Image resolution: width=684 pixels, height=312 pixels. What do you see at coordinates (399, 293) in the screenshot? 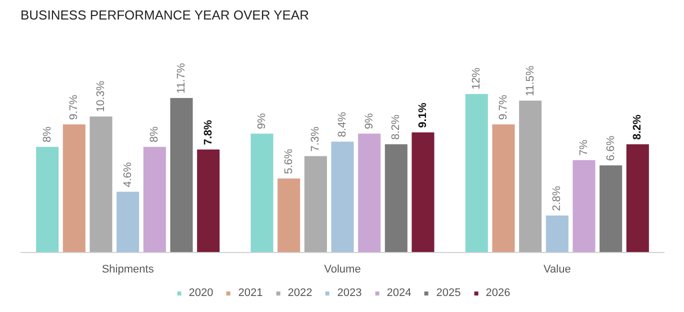
I see `legend-label: 2024` at bounding box center [399, 293].